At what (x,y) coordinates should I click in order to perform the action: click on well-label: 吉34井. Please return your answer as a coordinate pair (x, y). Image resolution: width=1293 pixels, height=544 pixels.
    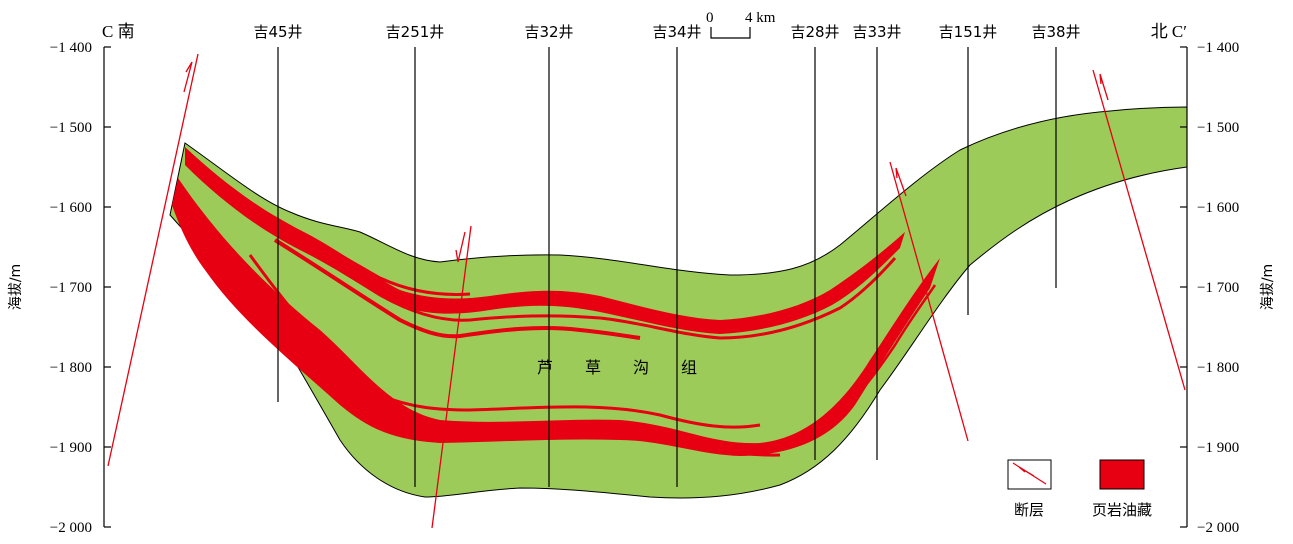
    Looking at the image, I should click on (676, 32).